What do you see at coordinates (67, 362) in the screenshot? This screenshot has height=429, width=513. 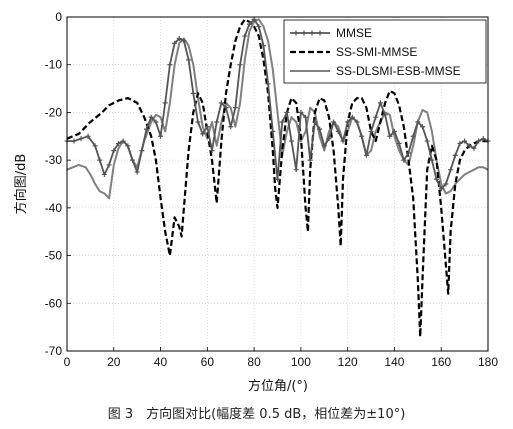 I see `x-tick-label: 0` at bounding box center [67, 362].